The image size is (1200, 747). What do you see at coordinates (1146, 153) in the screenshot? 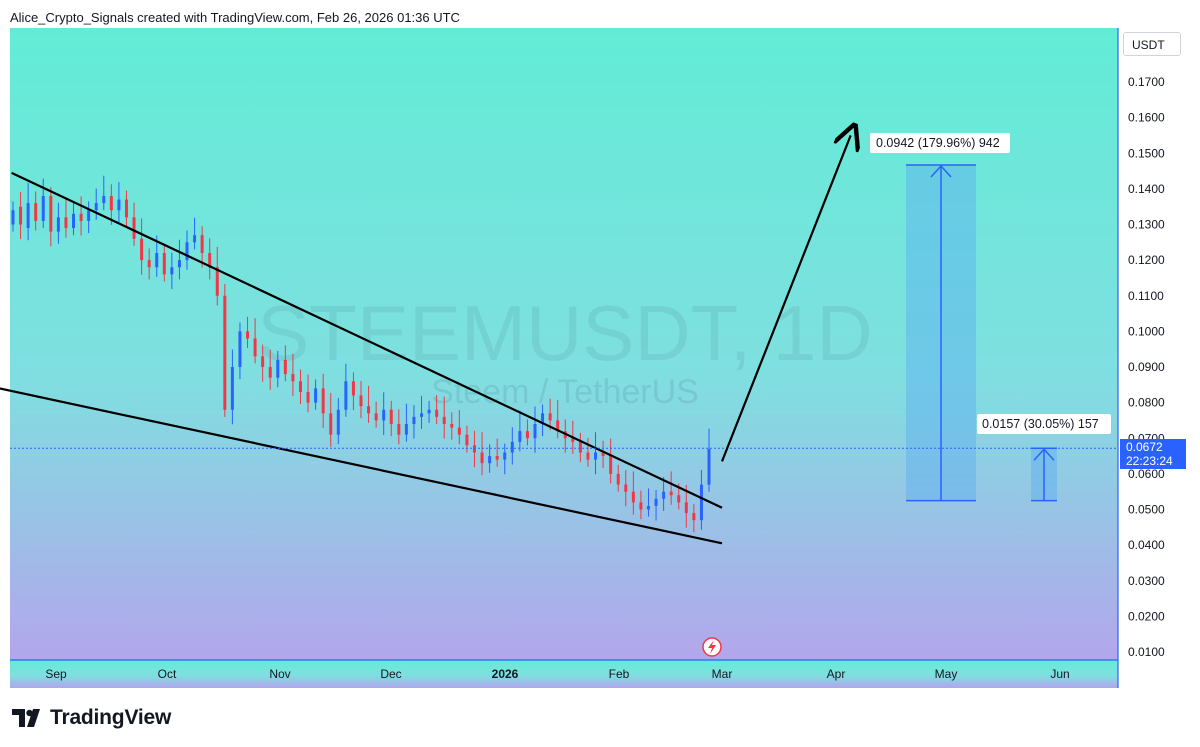
I see `price-tick-label: 0.1500` at bounding box center [1146, 153].